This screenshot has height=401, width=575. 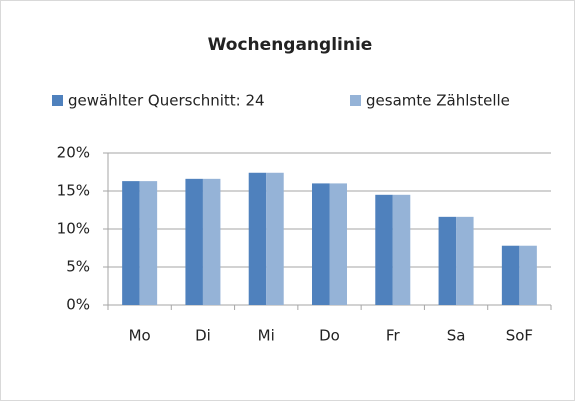 What do you see at coordinates (73, 229) in the screenshot?
I see `y-tick-label: 10%` at bounding box center [73, 229].